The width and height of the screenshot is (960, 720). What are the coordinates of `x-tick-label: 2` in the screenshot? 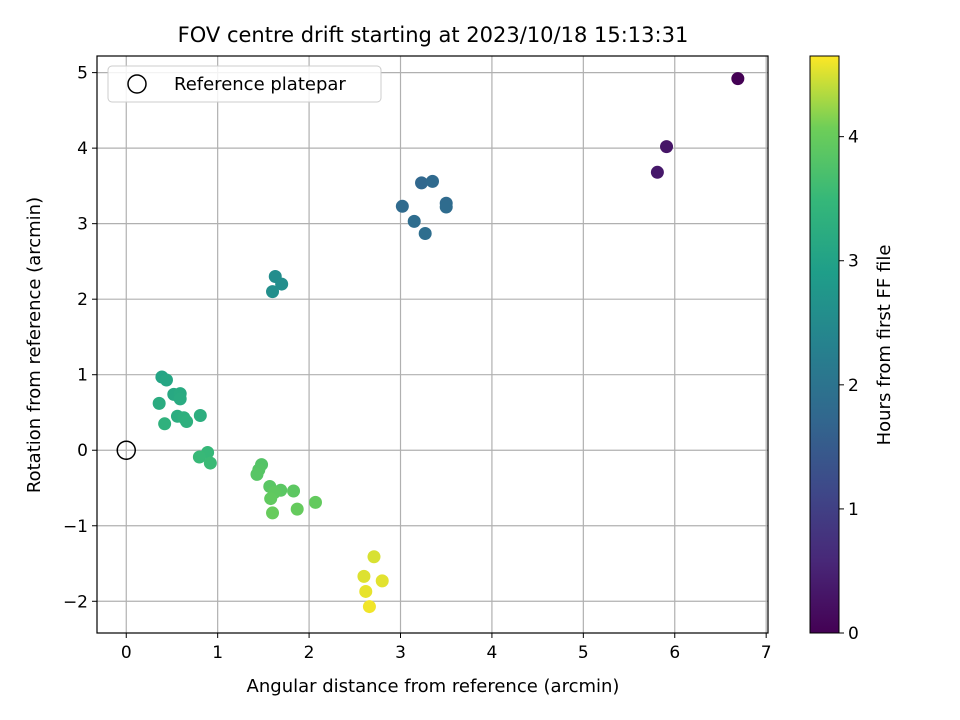 It's located at (309, 653).